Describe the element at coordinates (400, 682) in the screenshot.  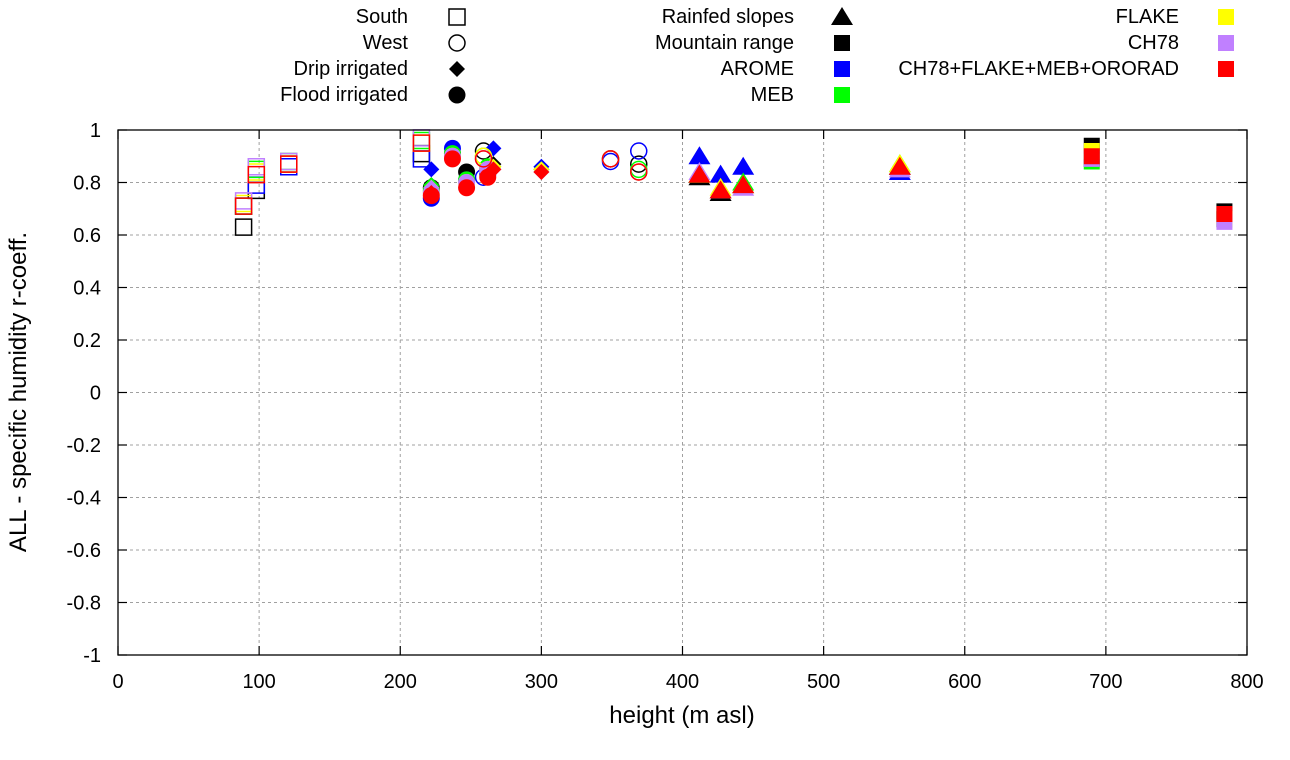
I see `x-tick-label: 200` at that location.